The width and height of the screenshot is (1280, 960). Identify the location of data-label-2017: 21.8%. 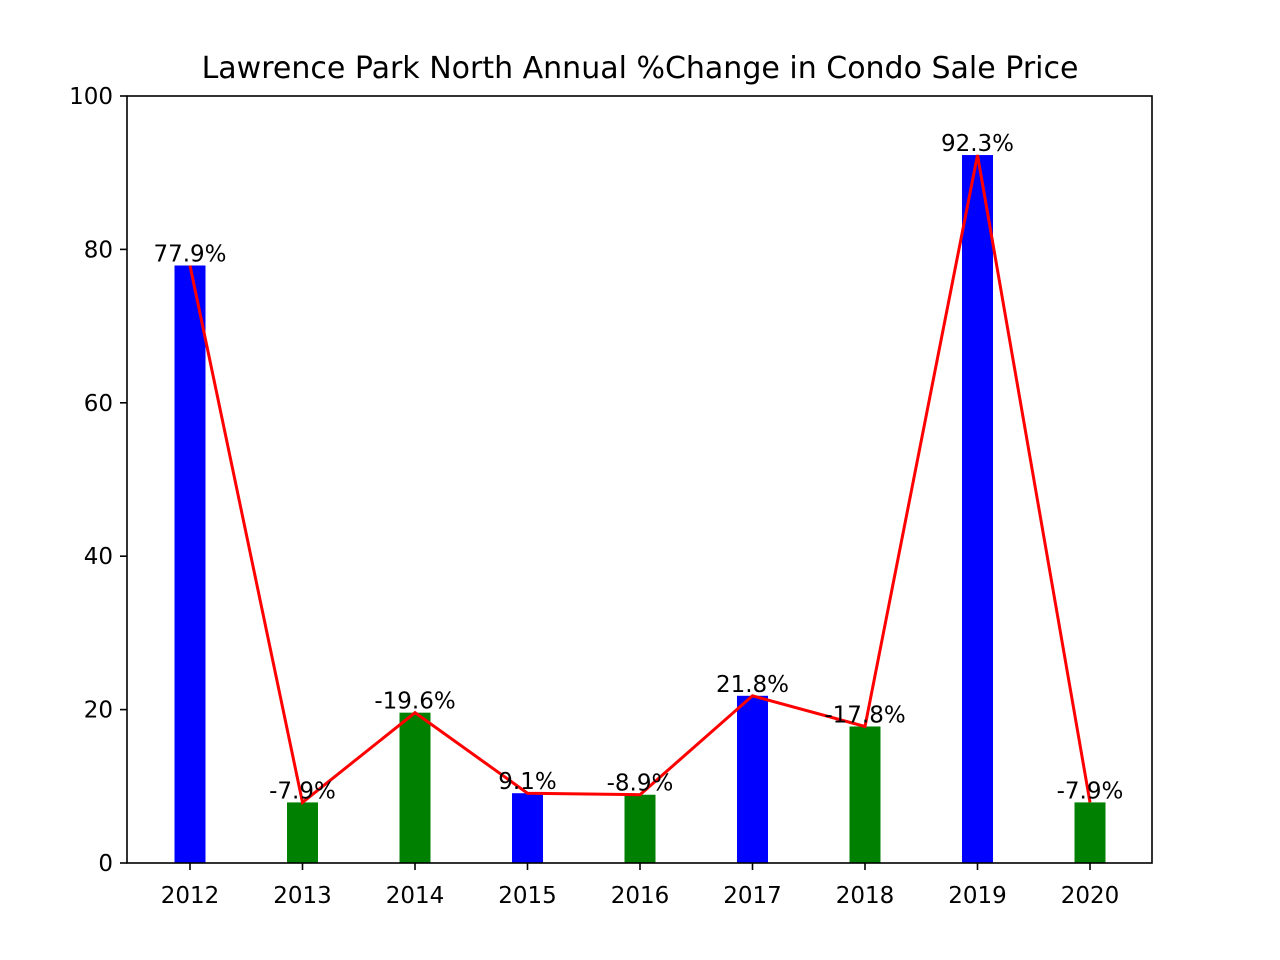
(752, 685).